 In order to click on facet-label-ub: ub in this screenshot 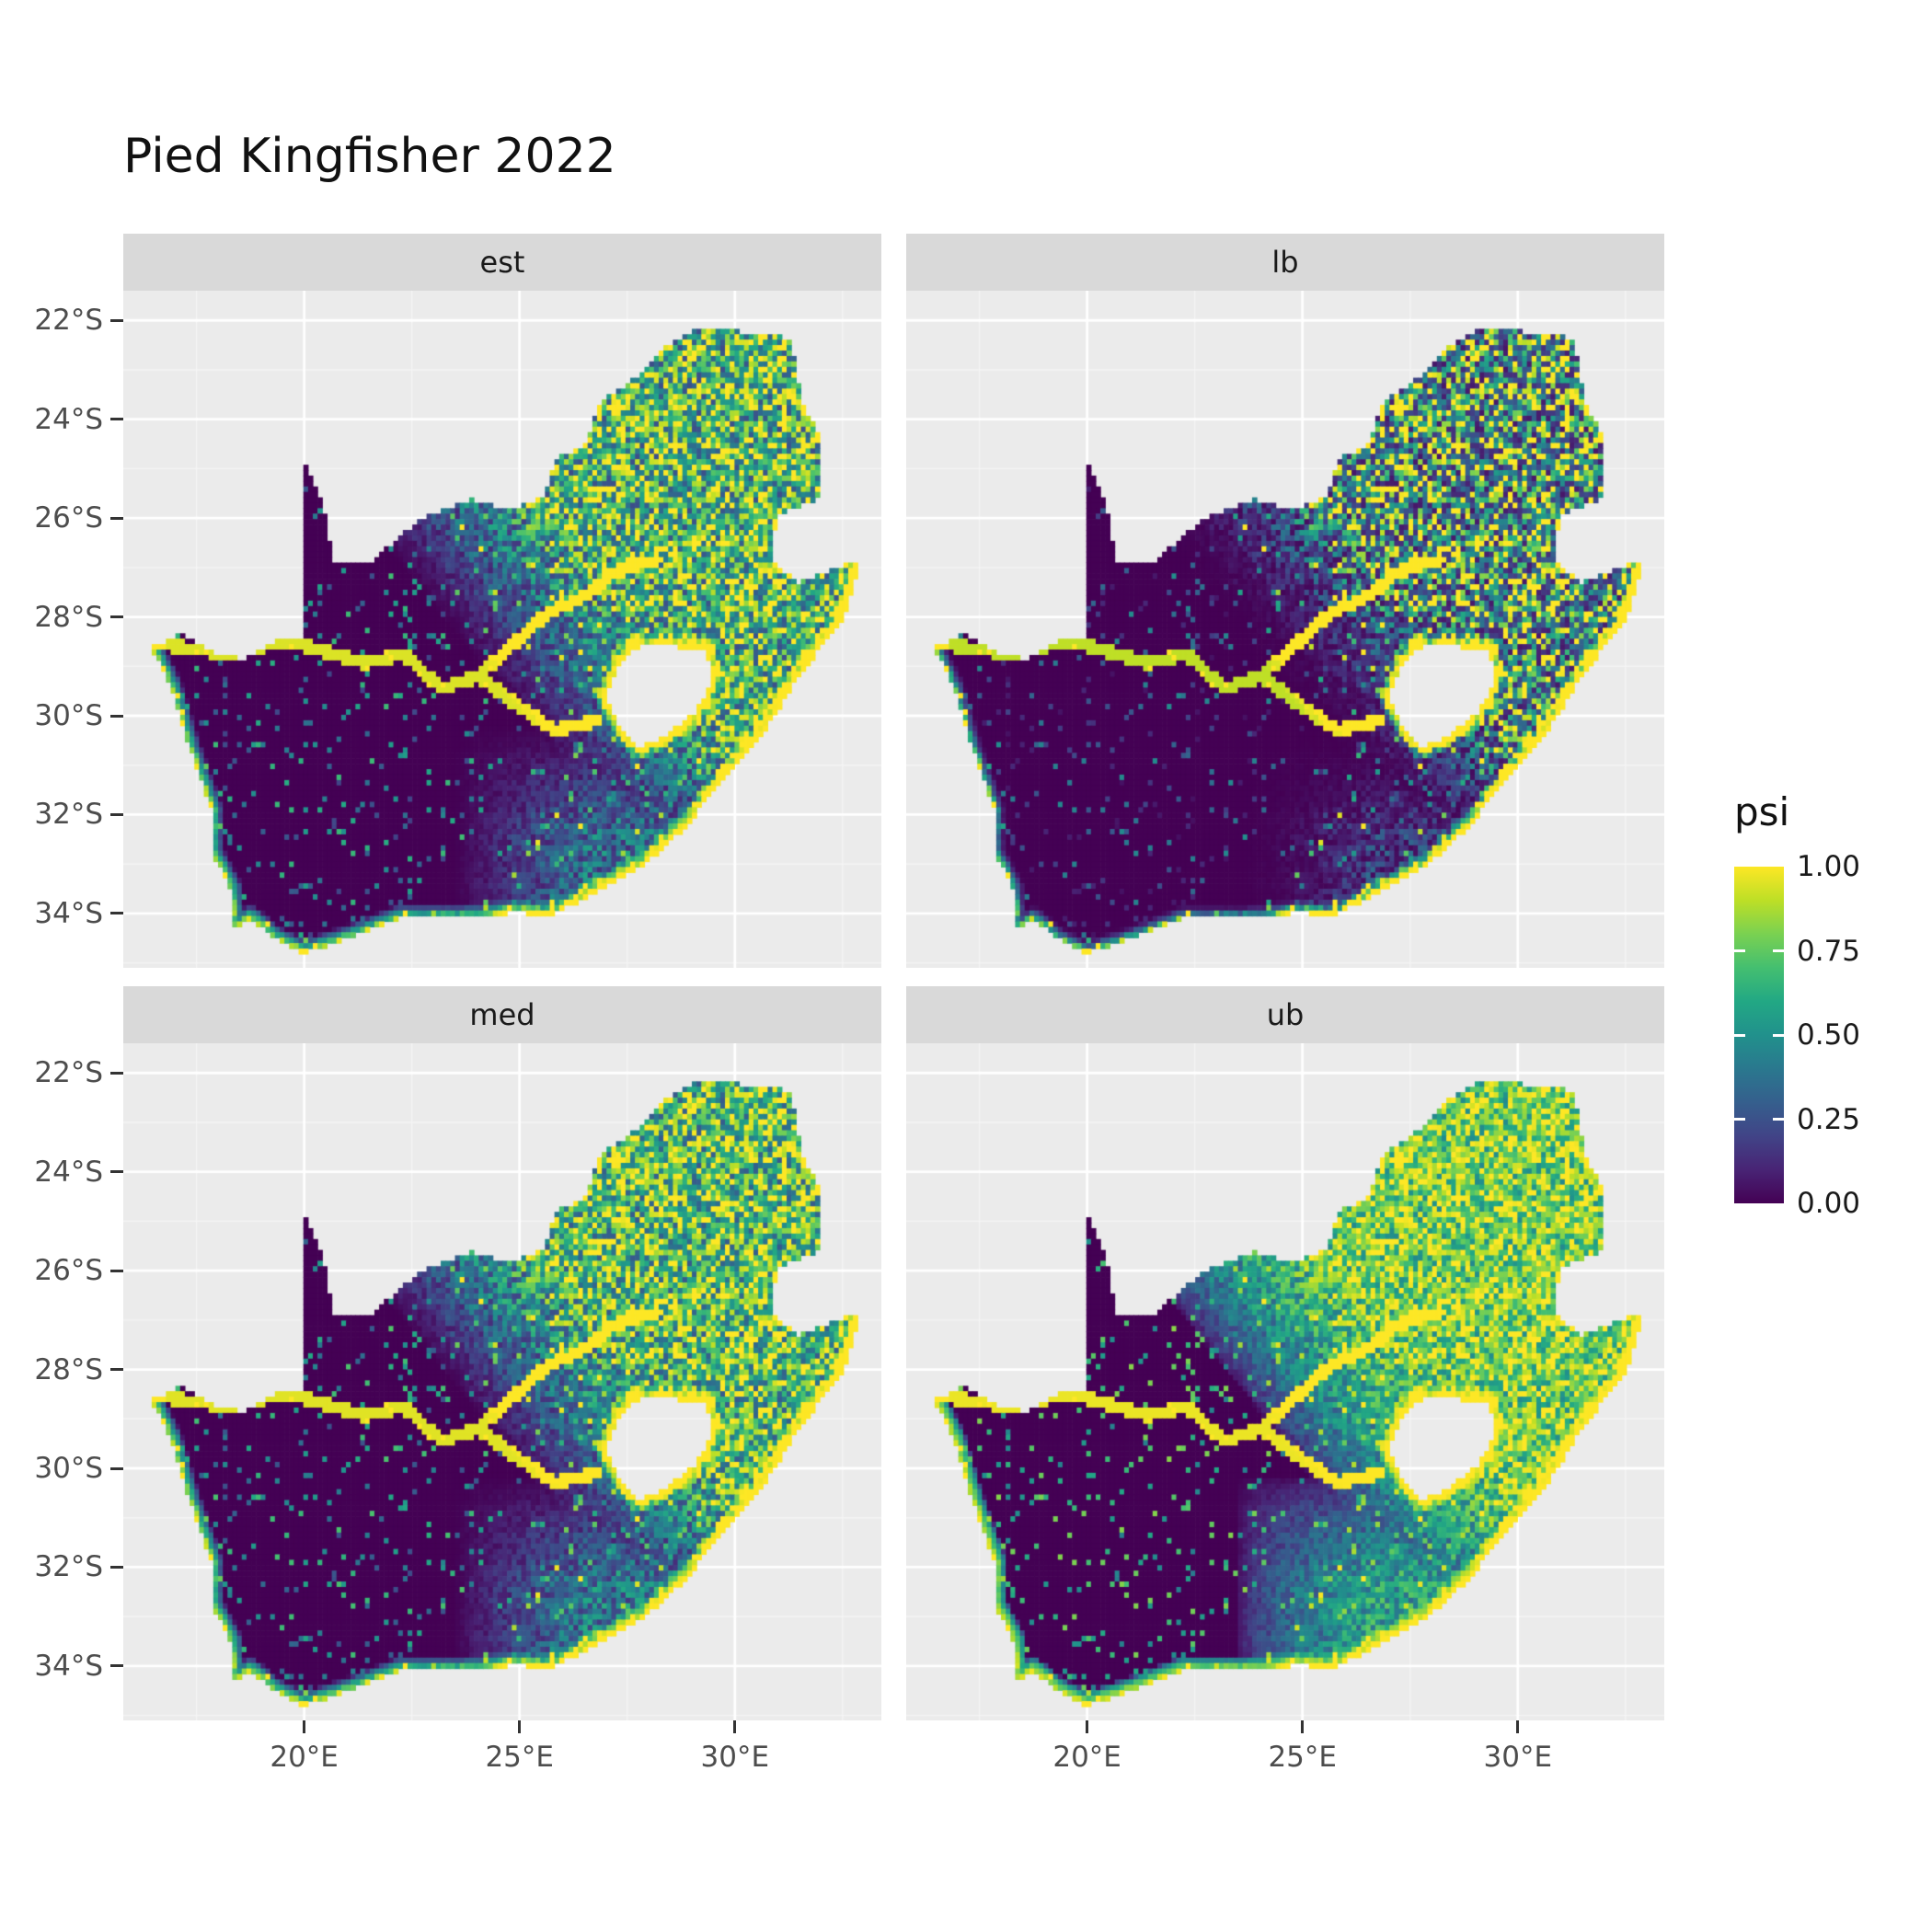, I will do `click(1285, 1014)`.